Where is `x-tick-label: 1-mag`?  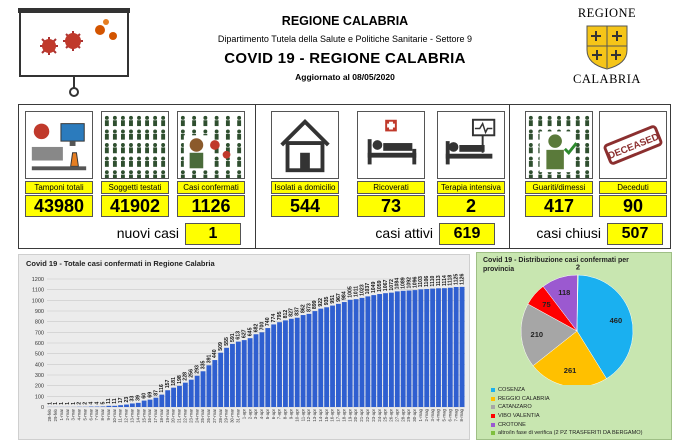
x-tick-label: 1-mag is located at coordinates (420, 414).